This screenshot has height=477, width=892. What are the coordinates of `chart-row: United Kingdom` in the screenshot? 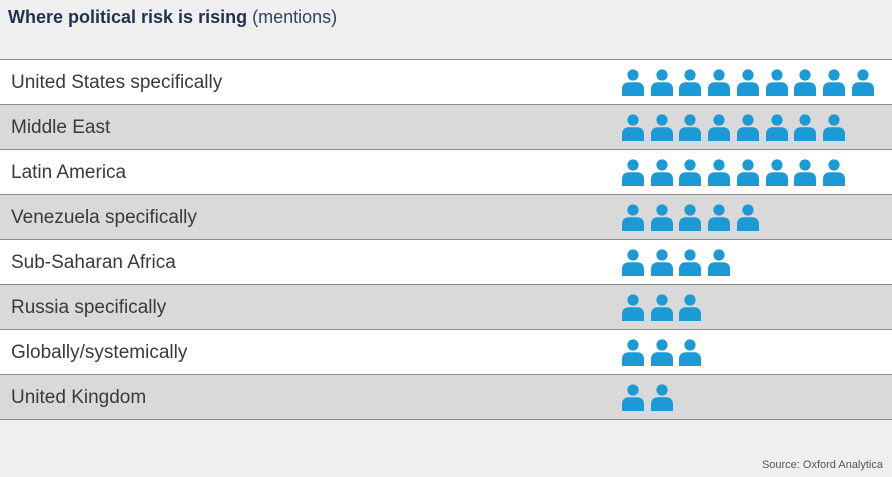 It's located at (446, 397).